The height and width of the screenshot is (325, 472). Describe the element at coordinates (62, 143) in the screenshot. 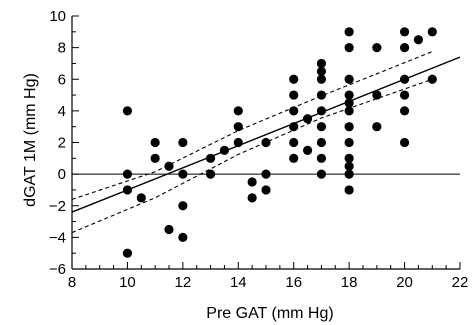

I see `y-tick-label: 2` at that location.